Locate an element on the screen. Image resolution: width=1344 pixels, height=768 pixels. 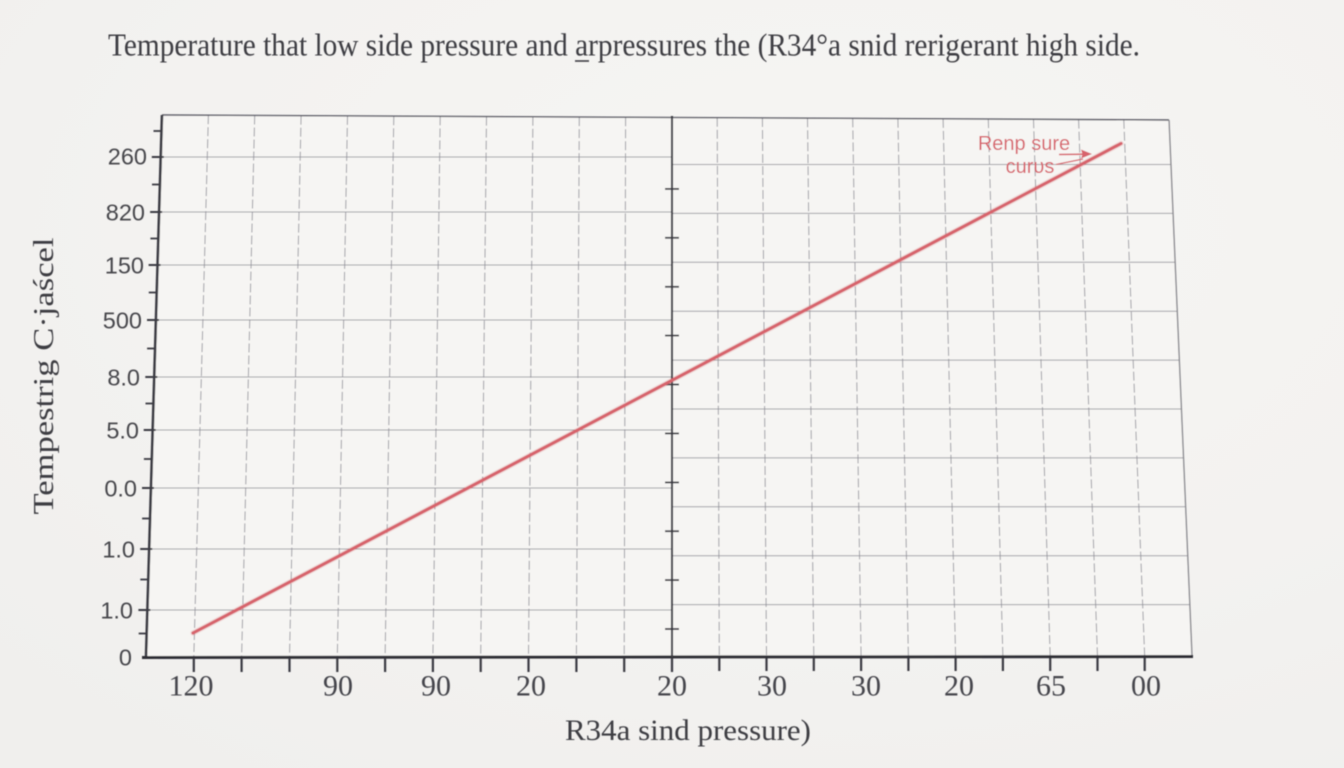
svg-text: 0.0 is located at coordinates (120, 489).